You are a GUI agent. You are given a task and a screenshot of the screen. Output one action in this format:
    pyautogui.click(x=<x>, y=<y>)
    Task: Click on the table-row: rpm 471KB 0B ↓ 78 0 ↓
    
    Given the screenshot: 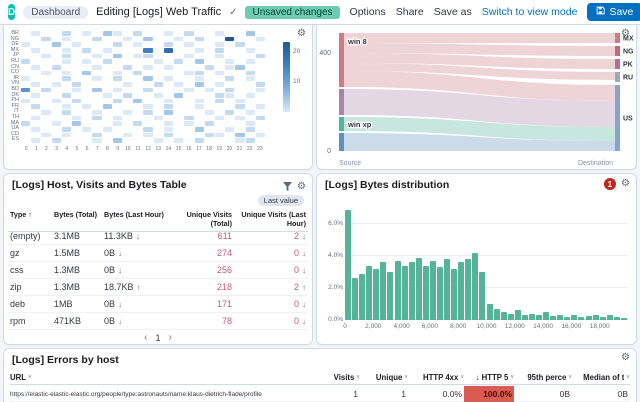 What is the action you would take?
    pyautogui.click(x=158, y=321)
    